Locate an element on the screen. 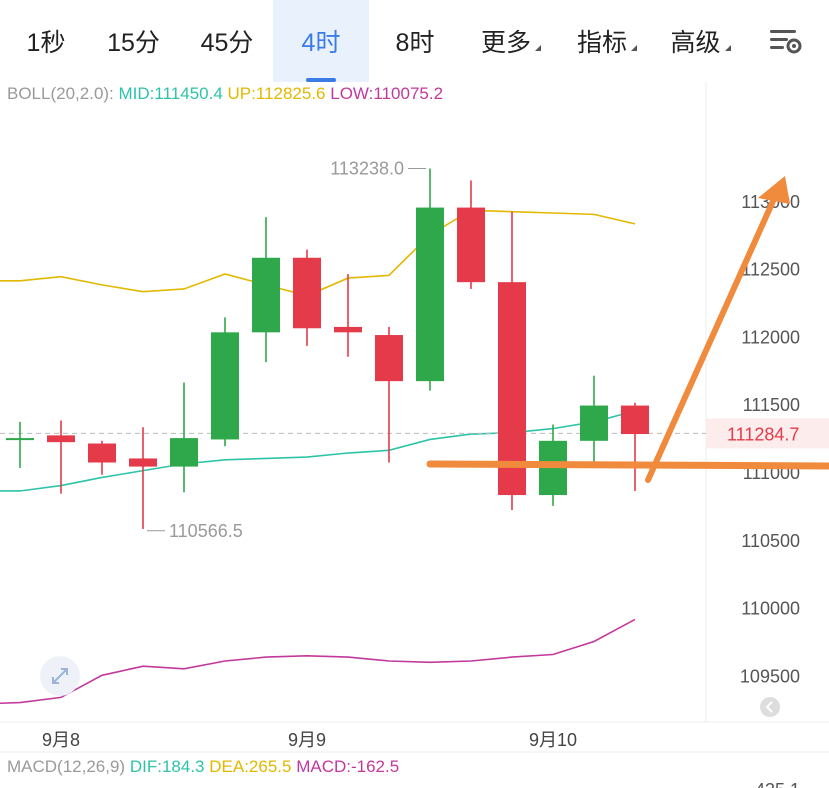 This screenshot has width=829, height=788. tab-label: 高级 is located at coordinates (695, 43).